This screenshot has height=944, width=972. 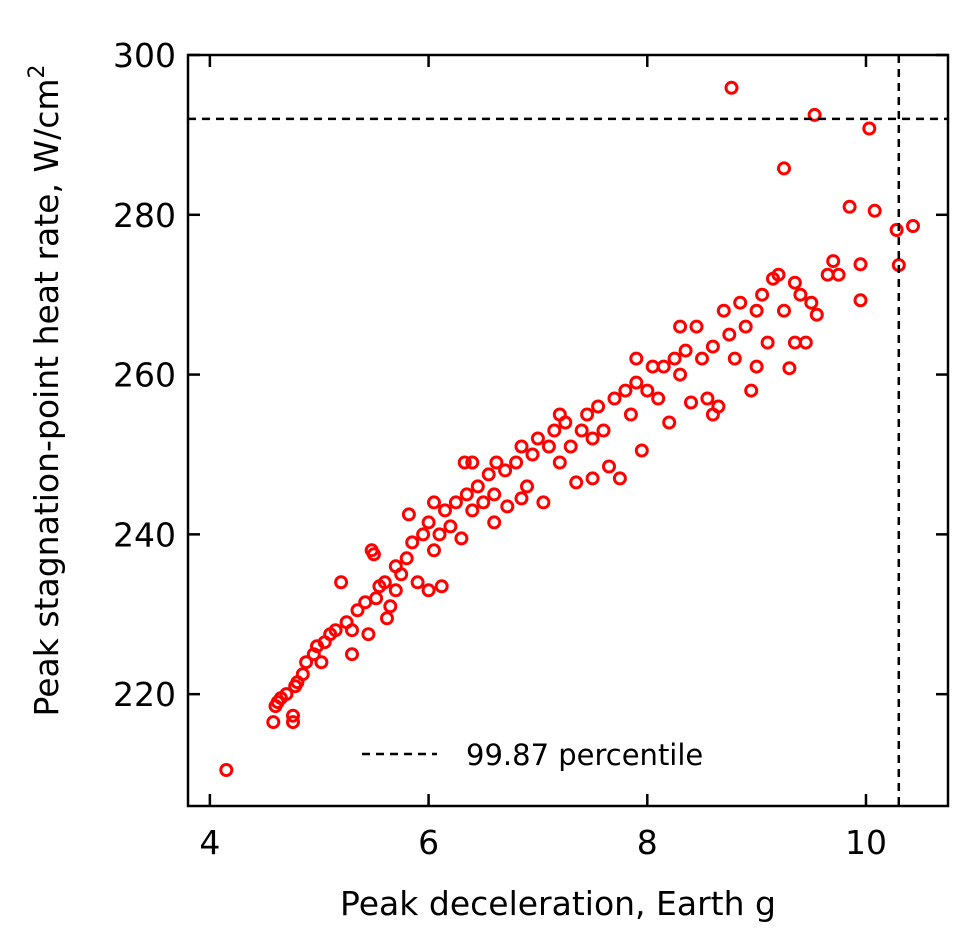 What do you see at coordinates (209, 842) in the screenshot?
I see `x-tick-label: 4` at bounding box center [209, 842].